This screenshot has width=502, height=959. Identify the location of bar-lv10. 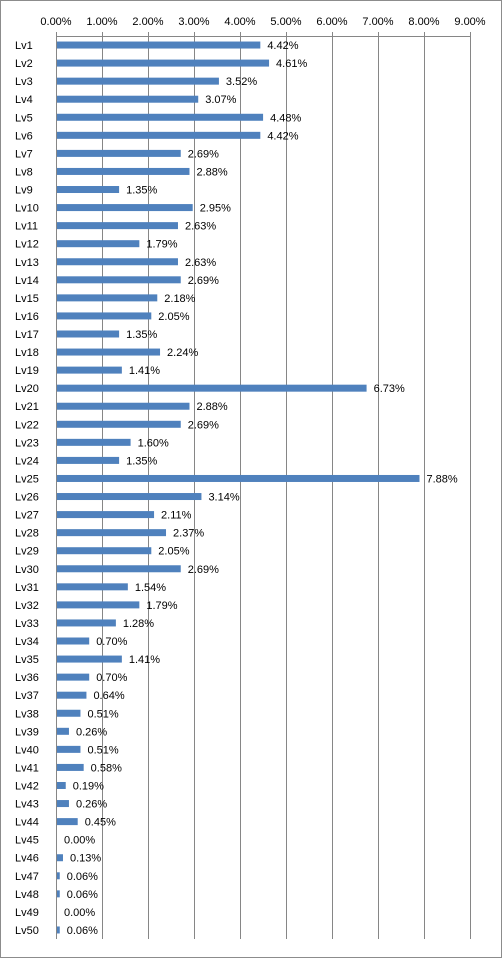
(125, 208).